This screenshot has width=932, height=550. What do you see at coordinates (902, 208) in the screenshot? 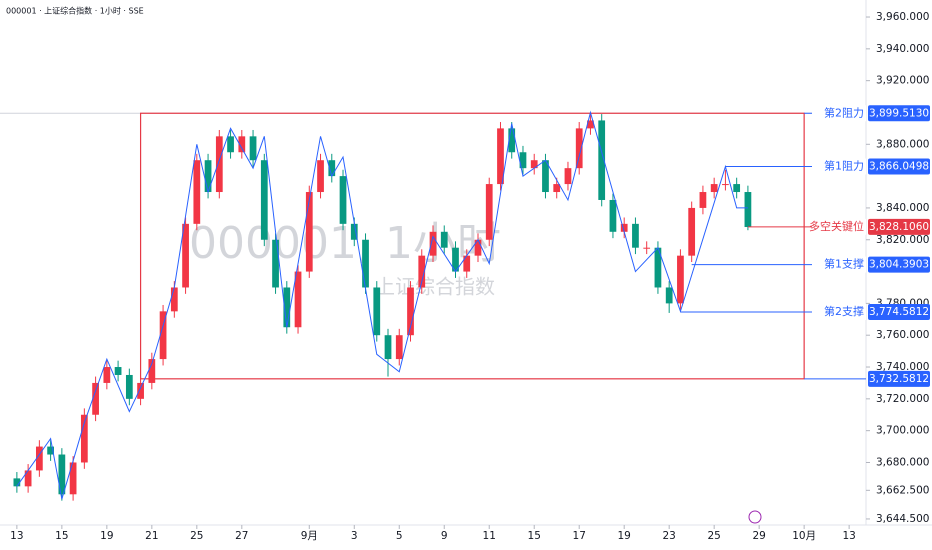
I see `y-tick-label: 3,840.000` at bounding box center [902, 208].